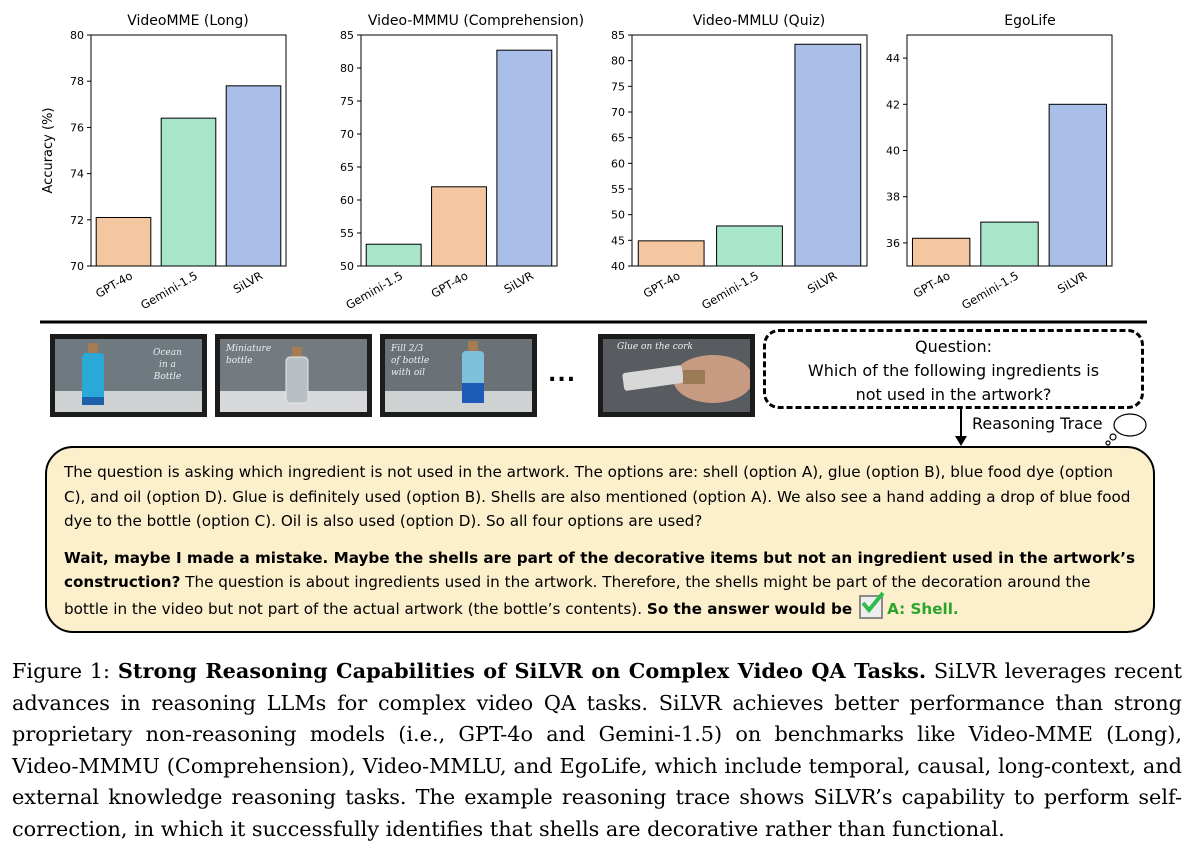 This screenshot has width=1200, height=845. I want to click on video-frame-1: Ocean in a Bottle, so click(128, 375).